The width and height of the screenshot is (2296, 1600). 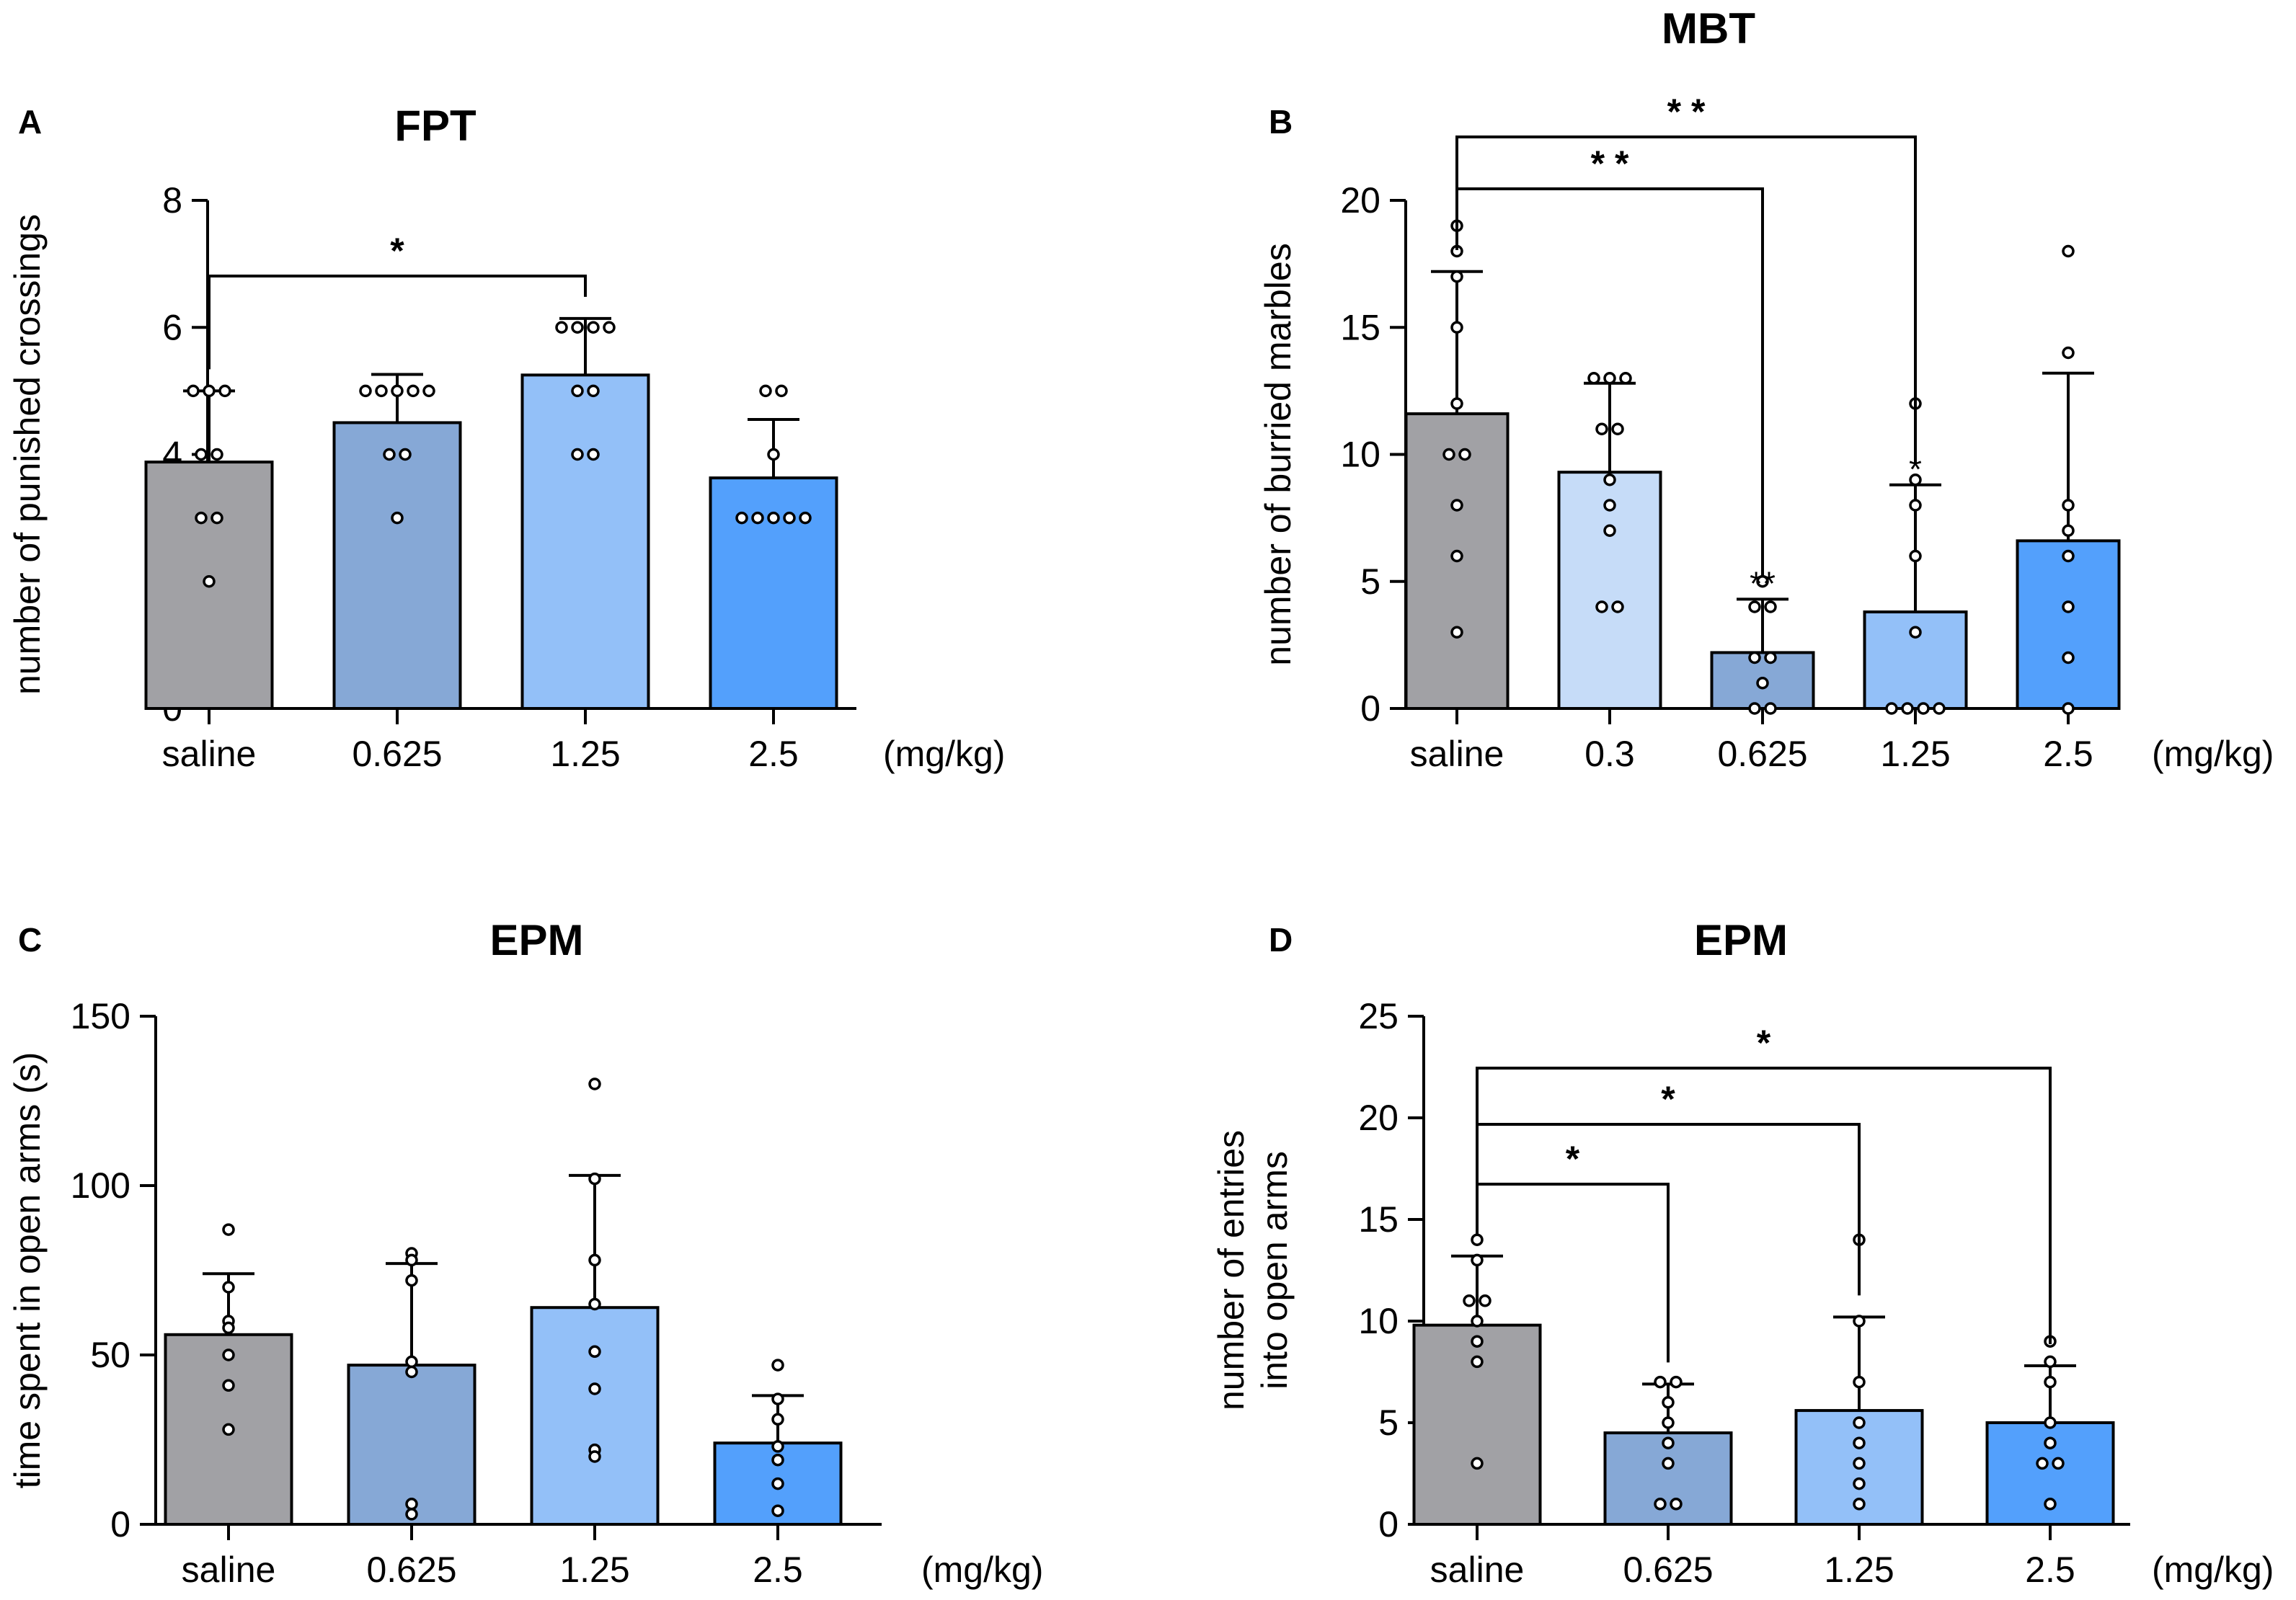 I want to click on y-axis-label: time spent in open arms (s), so click(x=27, y=1270).